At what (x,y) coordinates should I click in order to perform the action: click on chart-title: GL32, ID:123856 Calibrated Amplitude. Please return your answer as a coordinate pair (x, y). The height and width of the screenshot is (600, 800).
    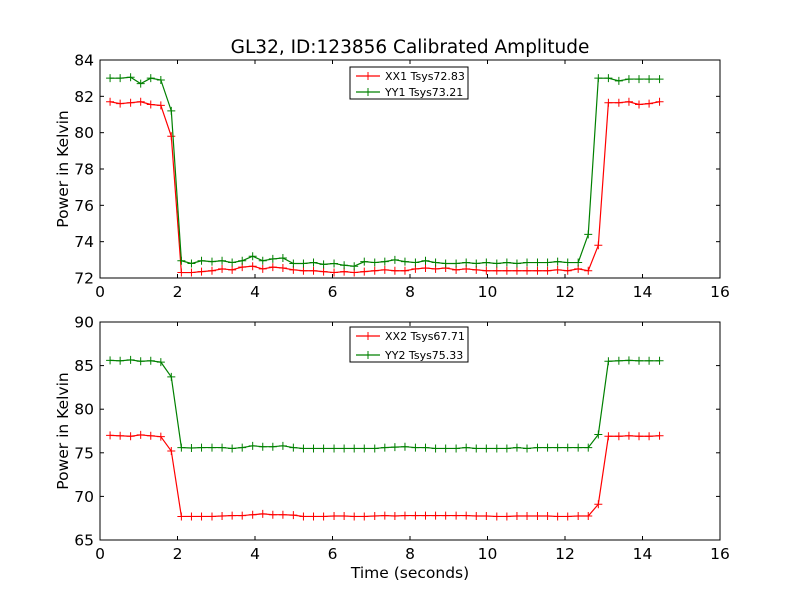
    Looking at the image, I should click on (410, 47).